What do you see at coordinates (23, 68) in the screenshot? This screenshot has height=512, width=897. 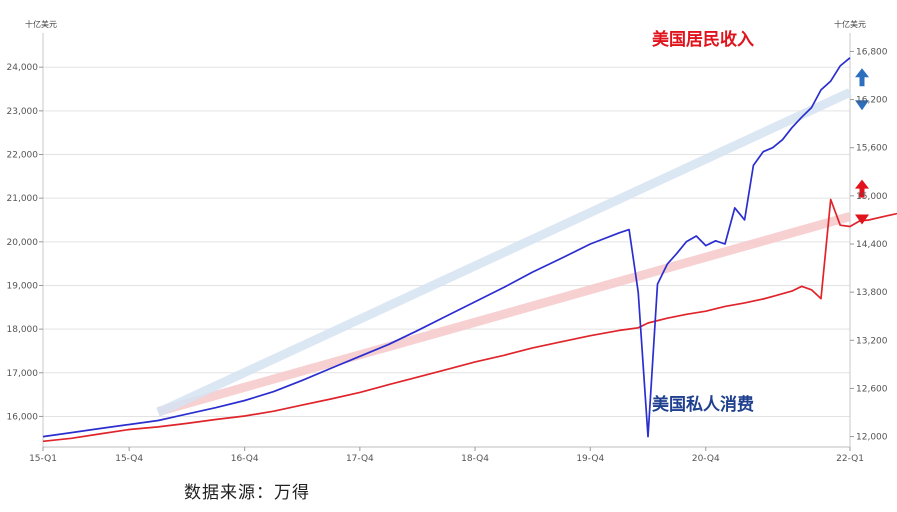 I see `left-tick-label: 24,000` at bounding box center [23, 68].